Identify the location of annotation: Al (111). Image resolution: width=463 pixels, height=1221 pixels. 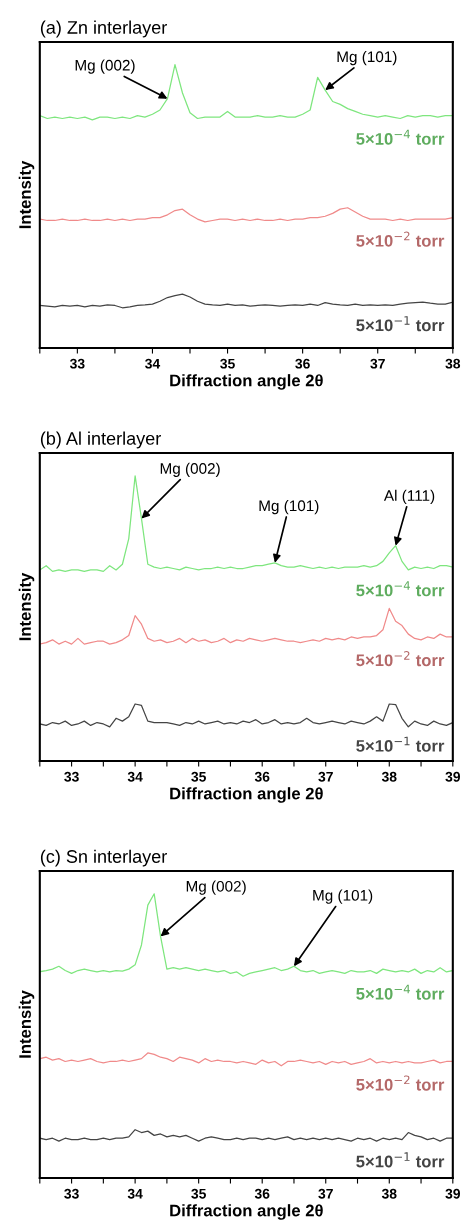
(409, 497).